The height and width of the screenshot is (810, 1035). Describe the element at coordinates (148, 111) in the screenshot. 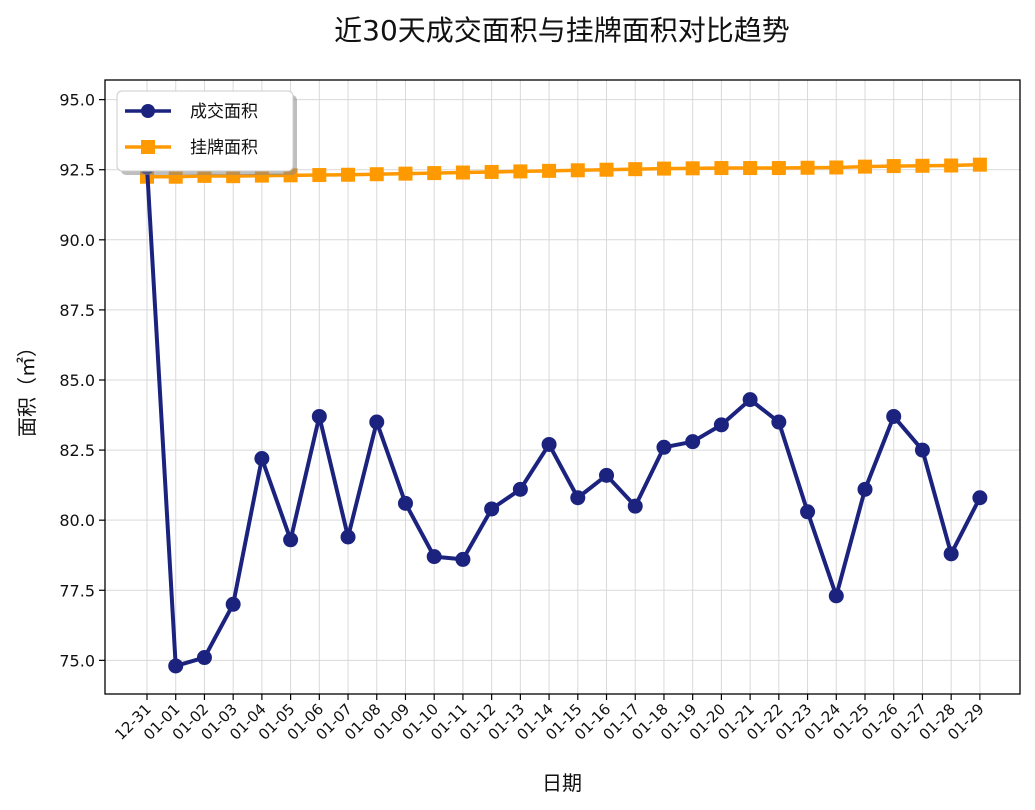

I see `legend-marker-deal` at that location.